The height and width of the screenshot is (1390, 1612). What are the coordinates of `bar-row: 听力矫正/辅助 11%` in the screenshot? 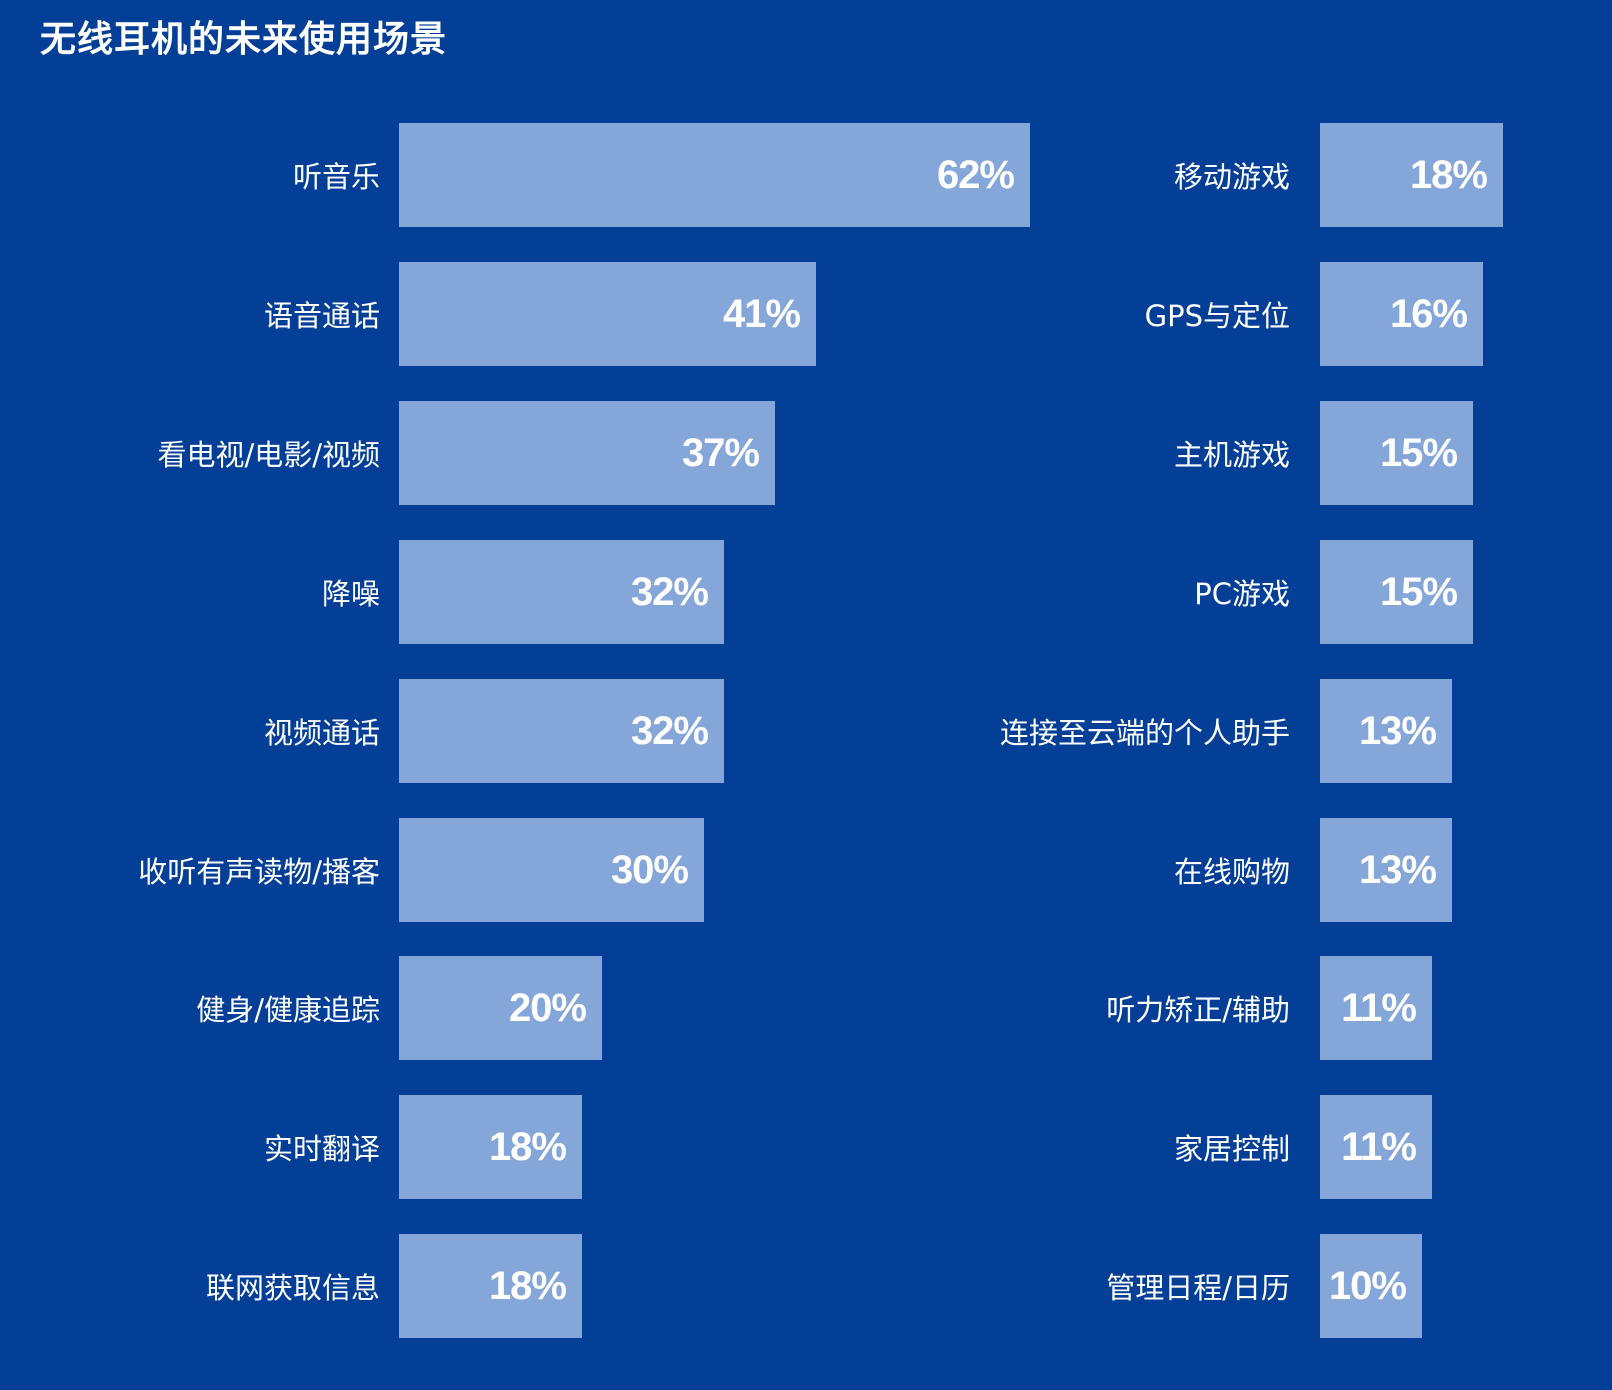 It's located at (806, 1008).